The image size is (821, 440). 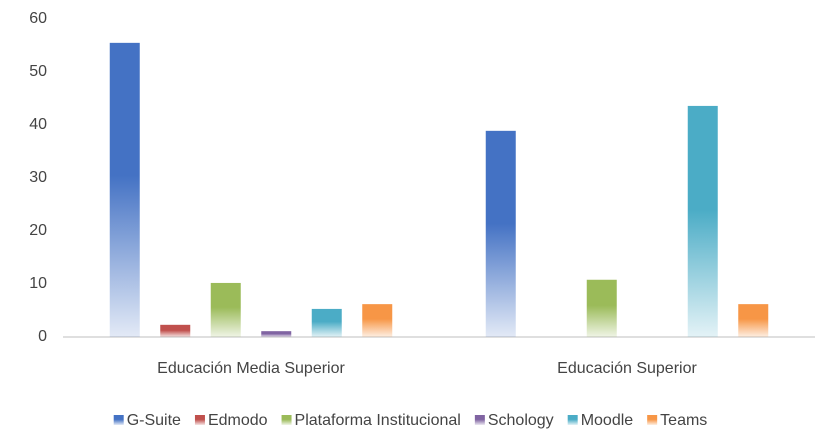 I want to click on y-tick-label: 30, so click(x=38, y=177).